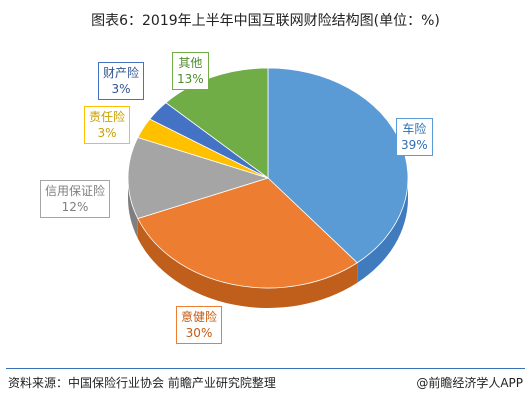 The width and height of the screenshot is (531, 400). Describe the element at coordinates (75, 191) in the screenshot. I see `slice-label-name-2: 信用保证险` at that location.